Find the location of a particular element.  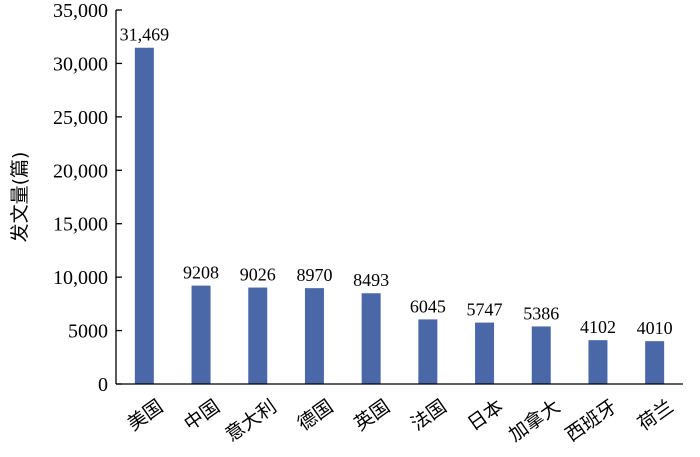

data-label: 6045 is located at coordinates (428, 306).